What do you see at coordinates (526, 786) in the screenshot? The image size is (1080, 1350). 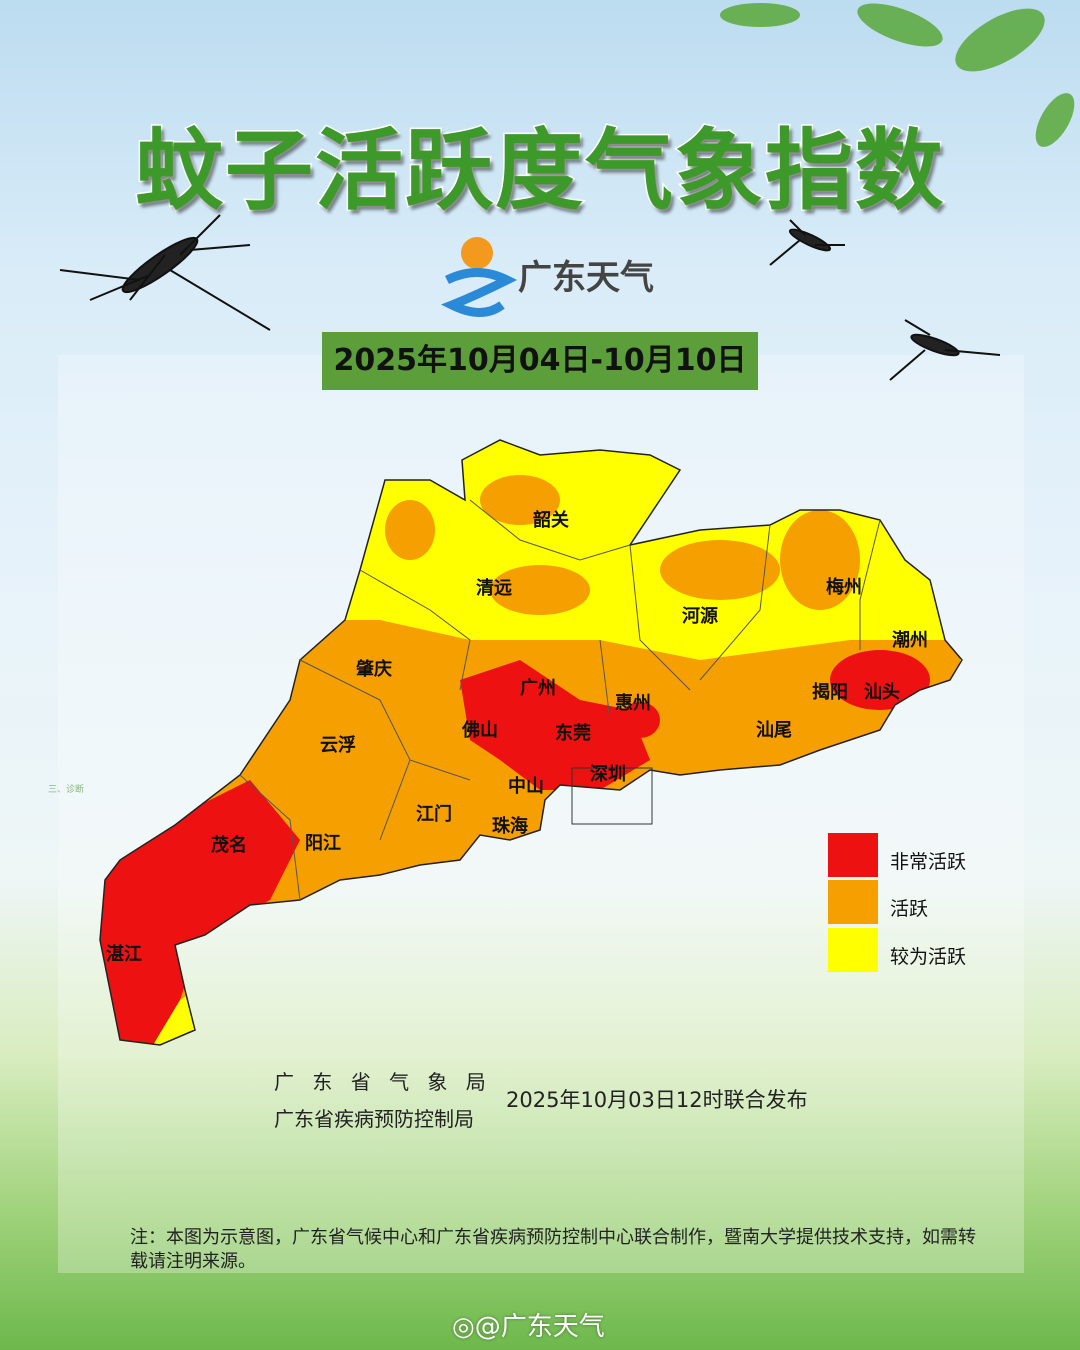 I see `city-label: 中山` at bounding box center [526, 786].